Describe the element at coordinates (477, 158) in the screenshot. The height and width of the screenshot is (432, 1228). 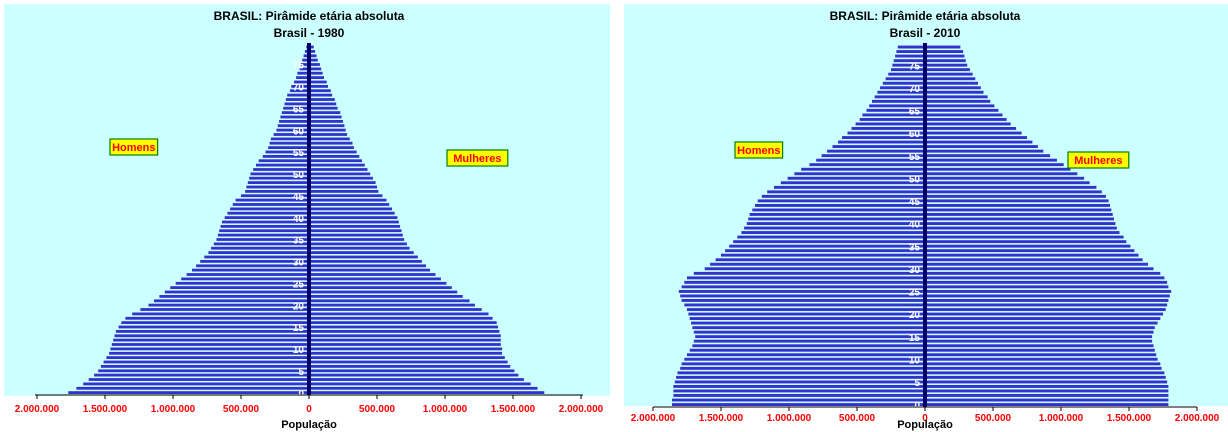
I see `legend-mulheres-box` at that location.